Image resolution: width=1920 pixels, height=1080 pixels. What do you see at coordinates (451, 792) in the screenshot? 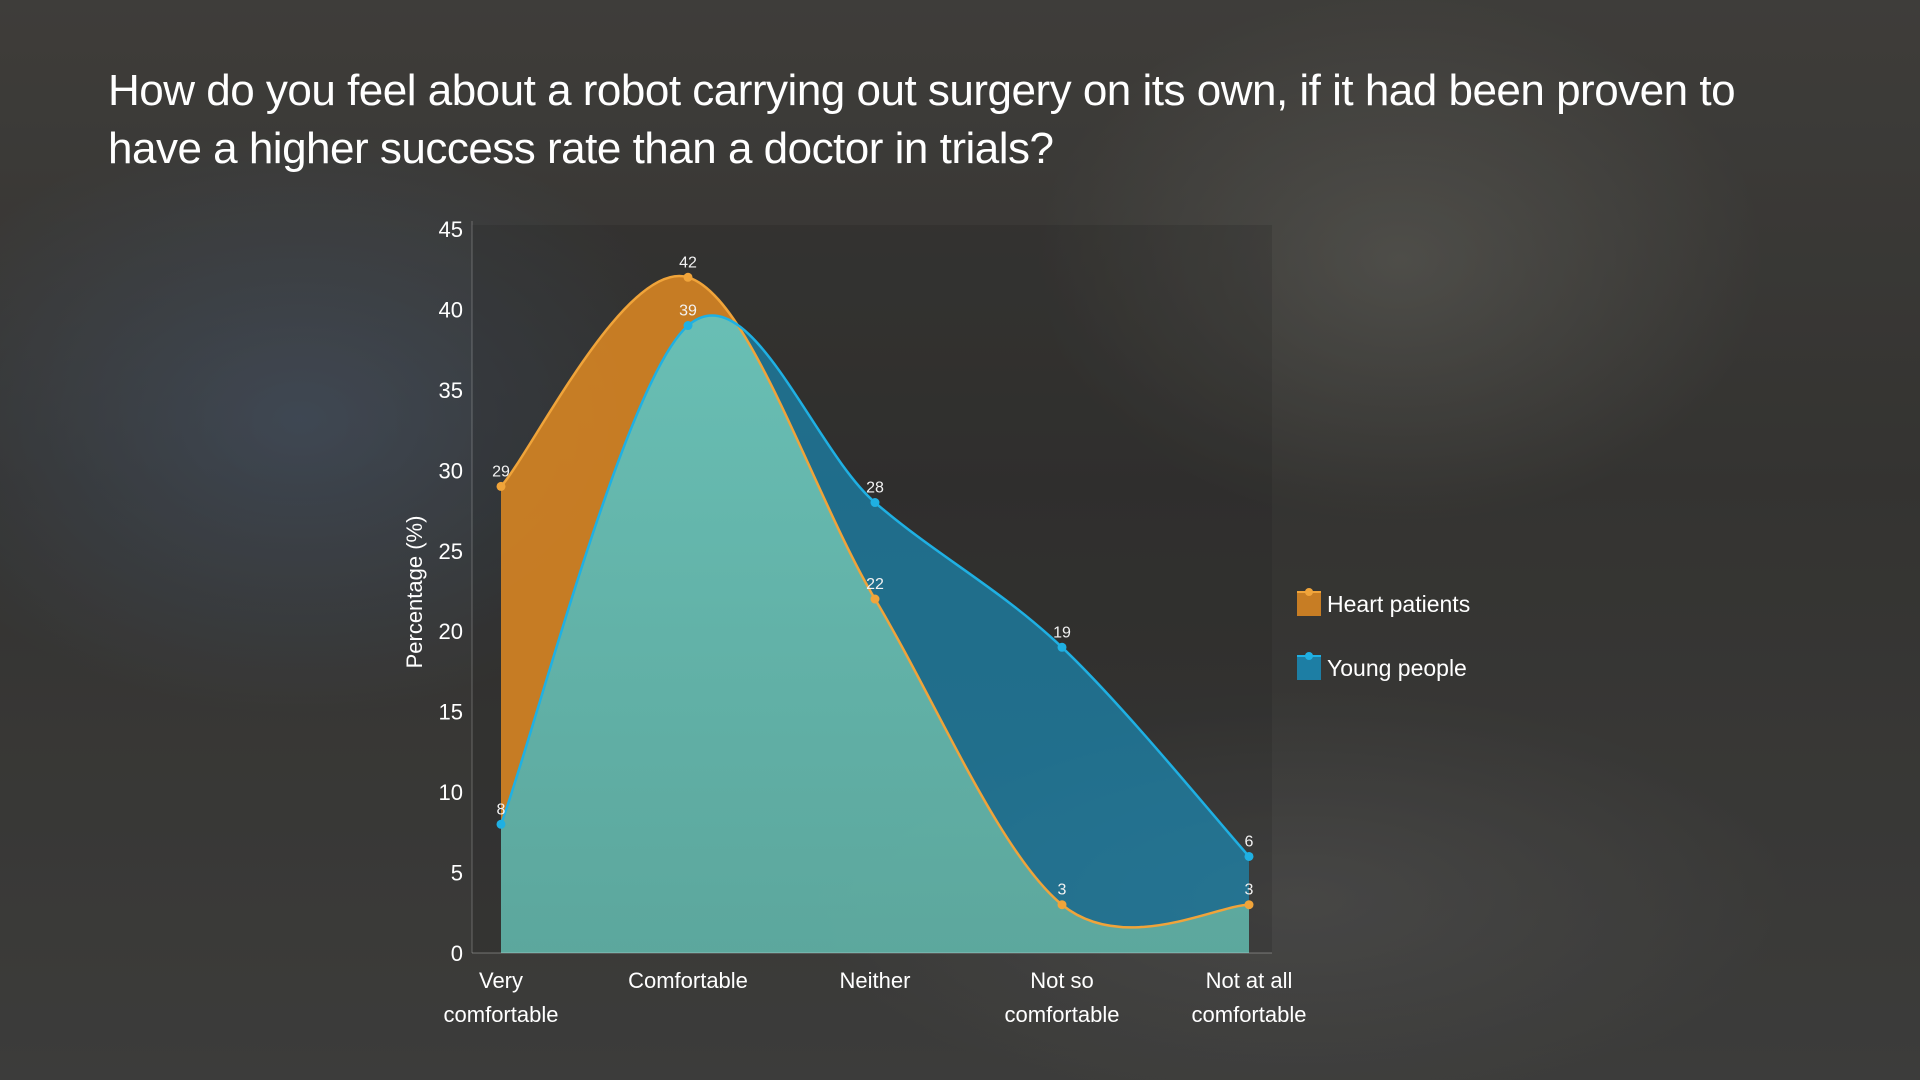
I see `y-tick-label: 10` at bounding box center [451, 792].